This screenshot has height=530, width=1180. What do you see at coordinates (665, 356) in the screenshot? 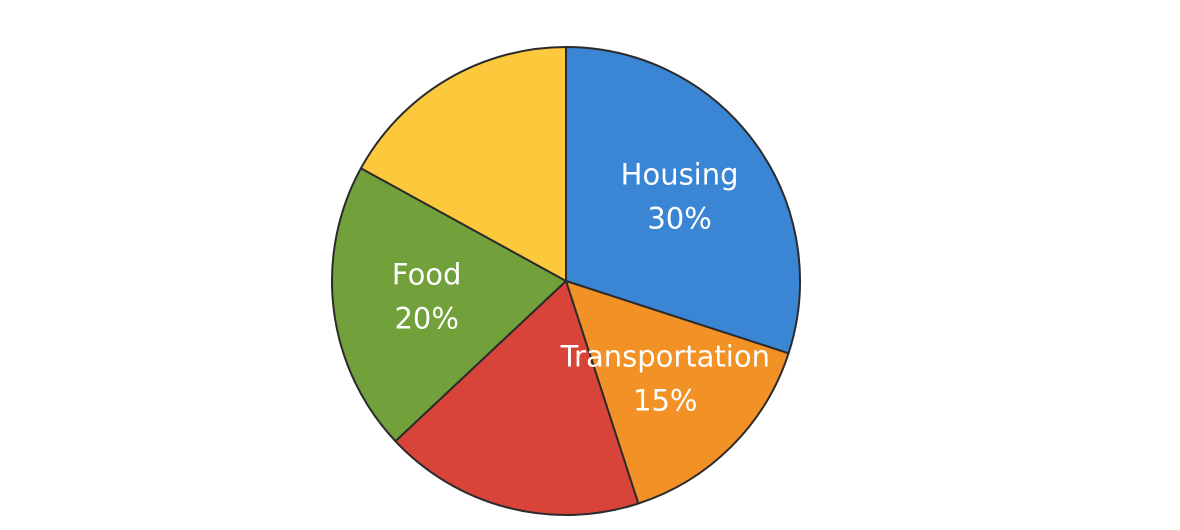
I see `slice-label: Transportation` at bounding box center [665, 356].